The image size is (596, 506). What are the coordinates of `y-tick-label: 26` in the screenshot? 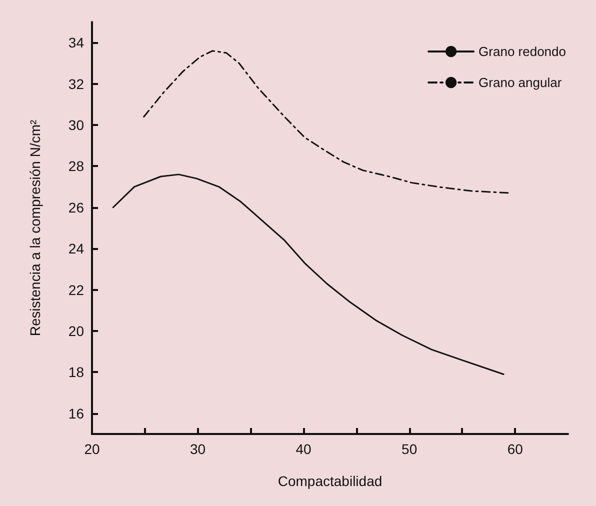 It's located at (76, 207).